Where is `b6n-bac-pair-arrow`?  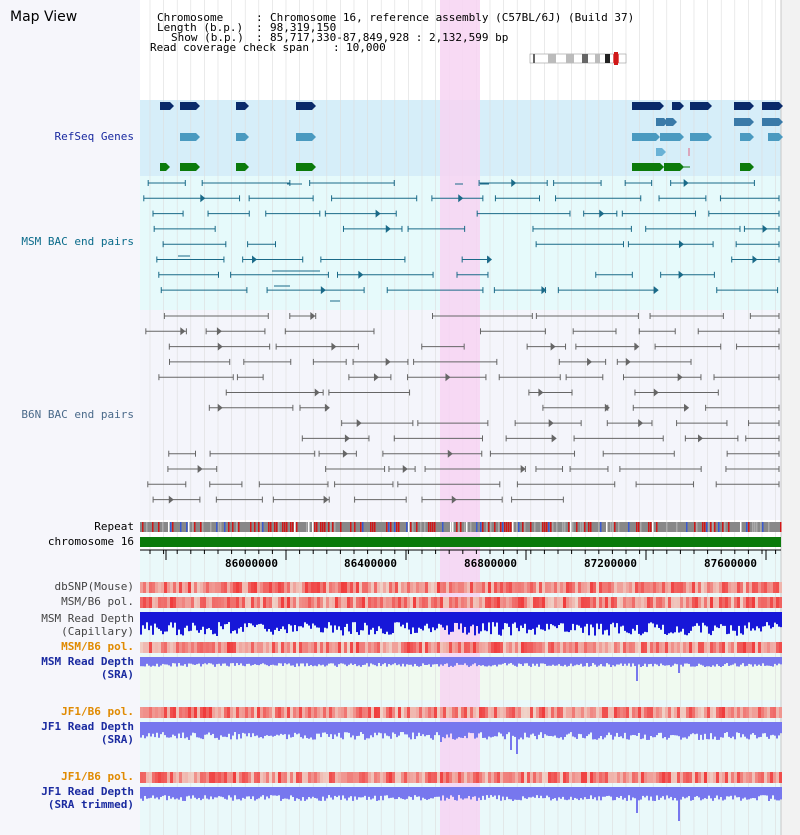
b6n-bac-pair-arrow is located at coordinates (405, 469).